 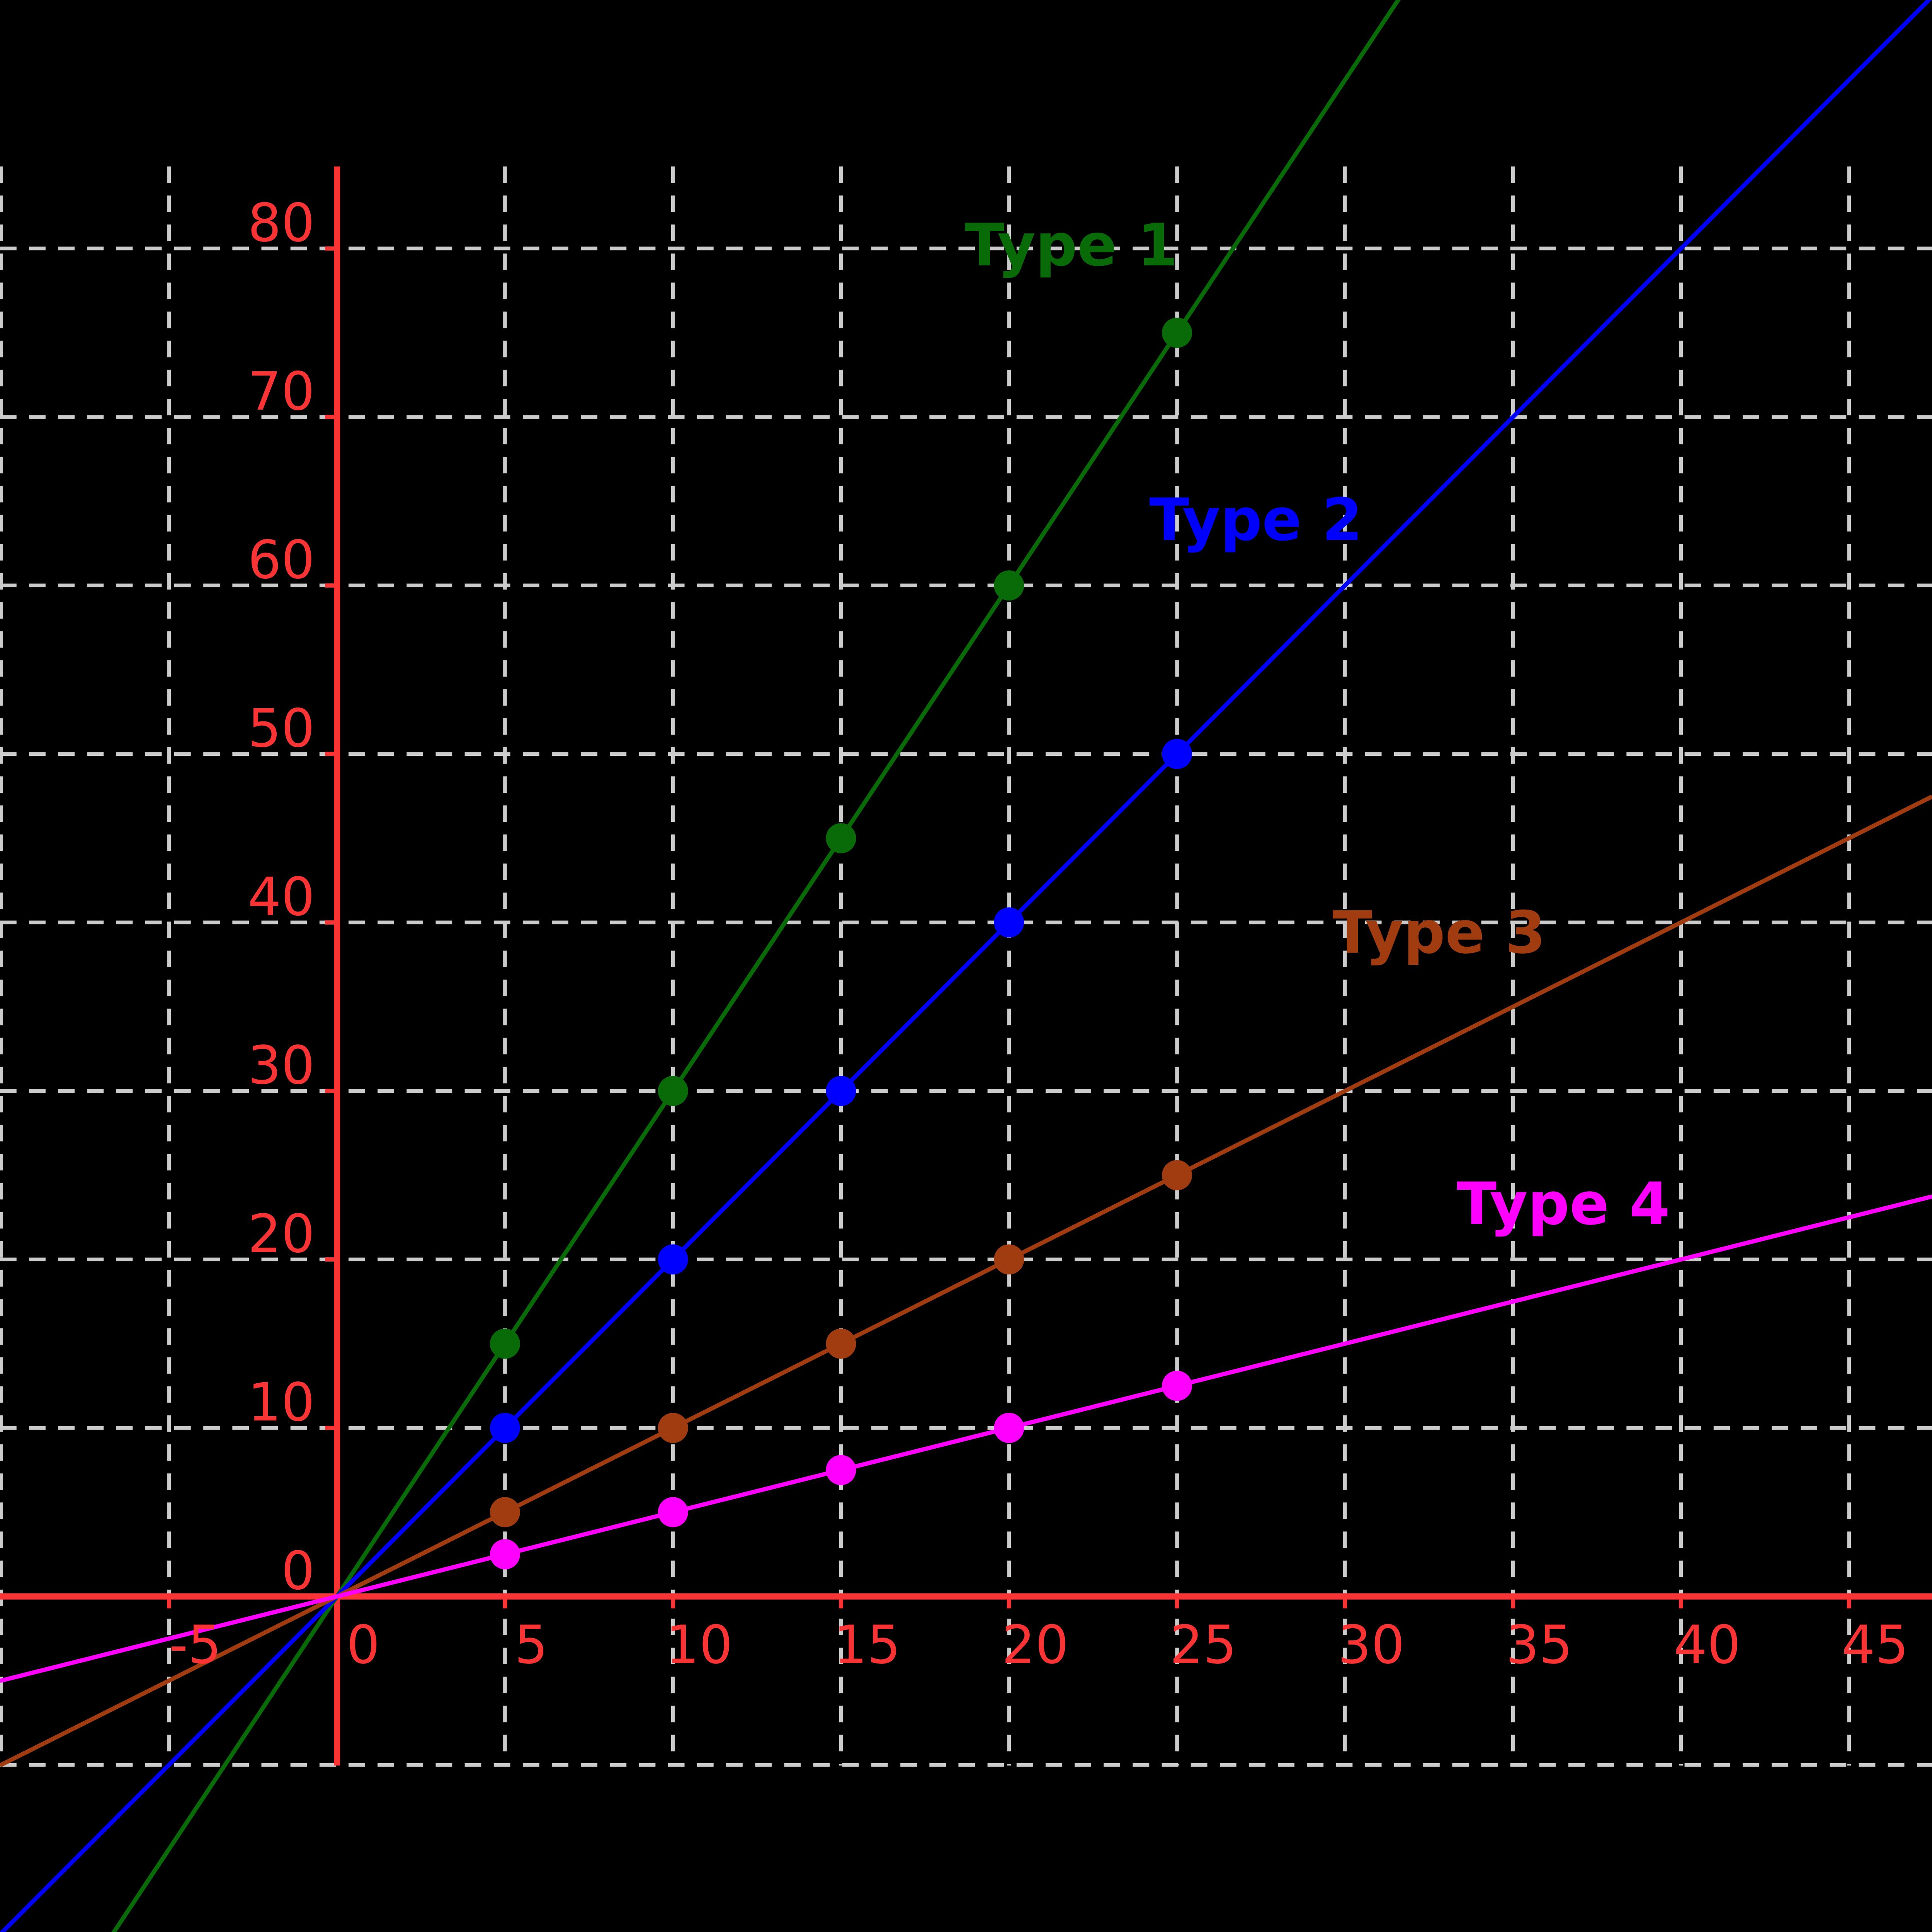 I want to click on x-tick-label-5: 5, so click(x=531, y=1645).